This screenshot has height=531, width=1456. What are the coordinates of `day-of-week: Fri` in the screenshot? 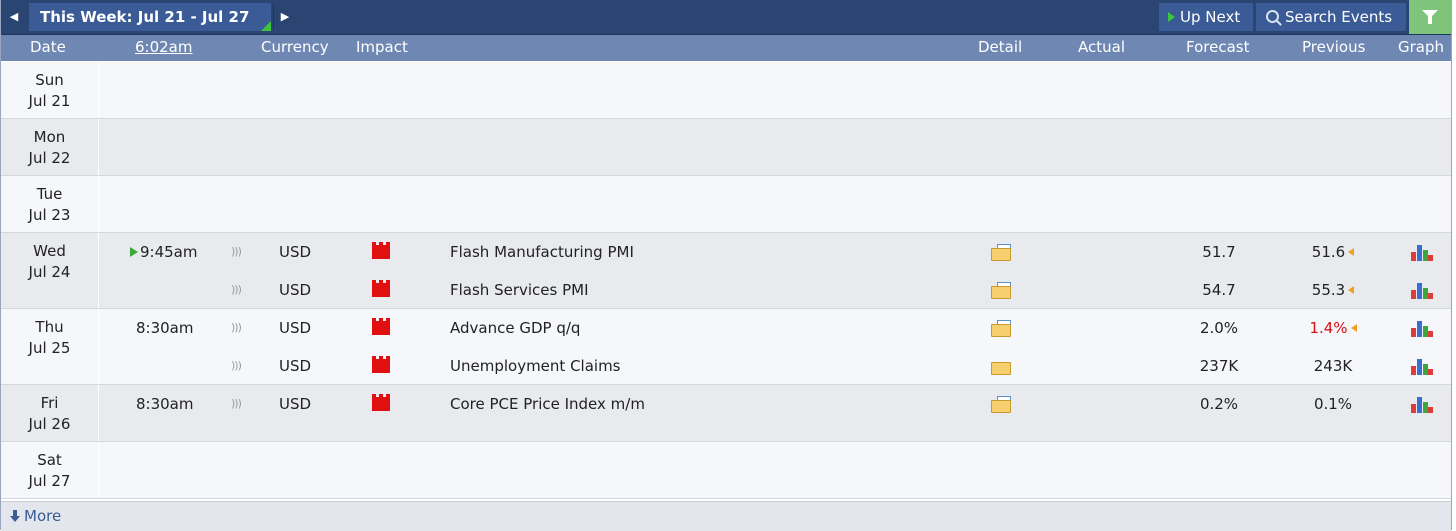 It's located at (49, 403).